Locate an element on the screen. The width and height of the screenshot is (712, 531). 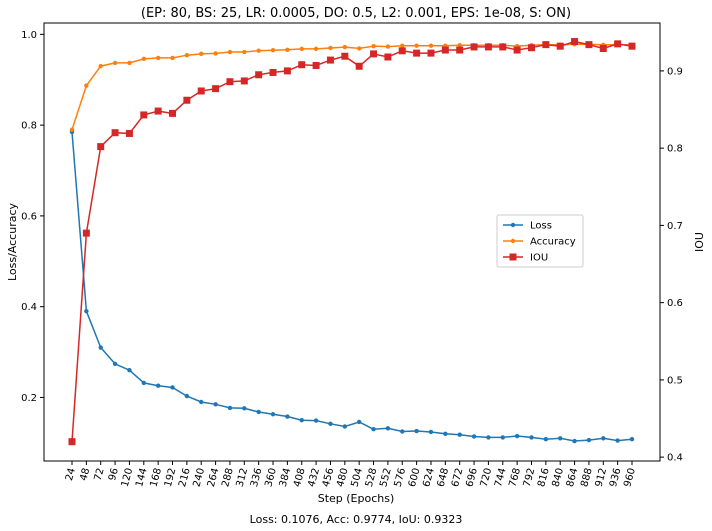
x-tick-label: 648 is located at coordinates (444, 477).